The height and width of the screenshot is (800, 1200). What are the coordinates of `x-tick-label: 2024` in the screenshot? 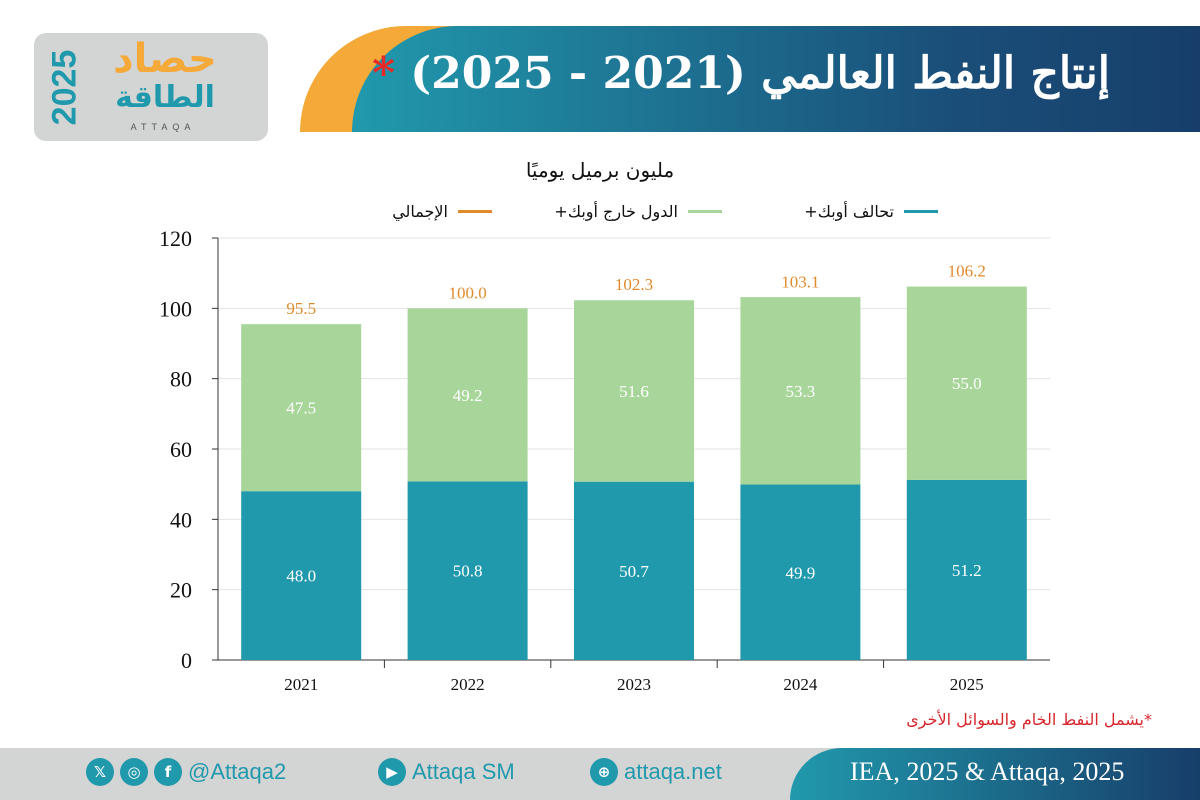 It's located at (800, 684).